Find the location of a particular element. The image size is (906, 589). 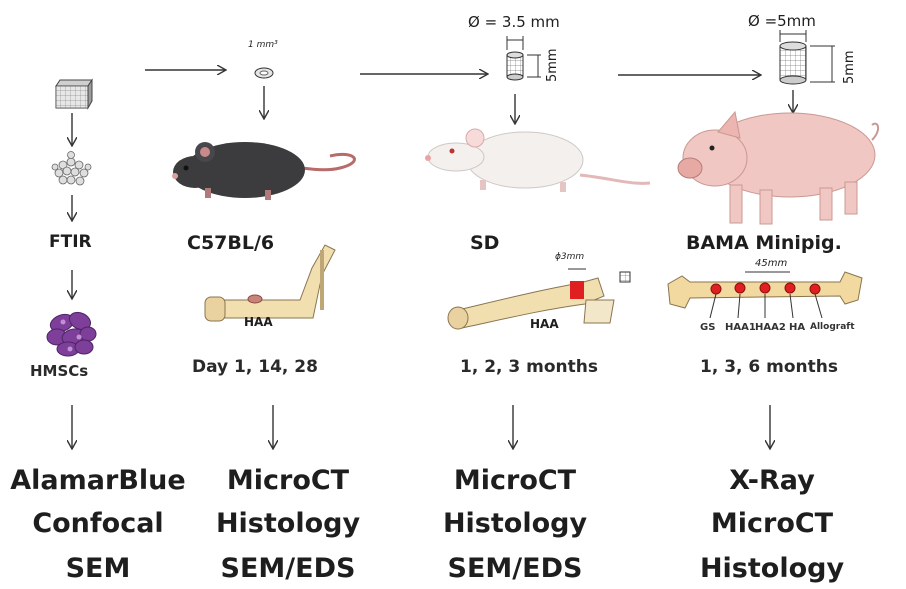

col4-bone-length: 45mm is located at coordinates (771, 263).